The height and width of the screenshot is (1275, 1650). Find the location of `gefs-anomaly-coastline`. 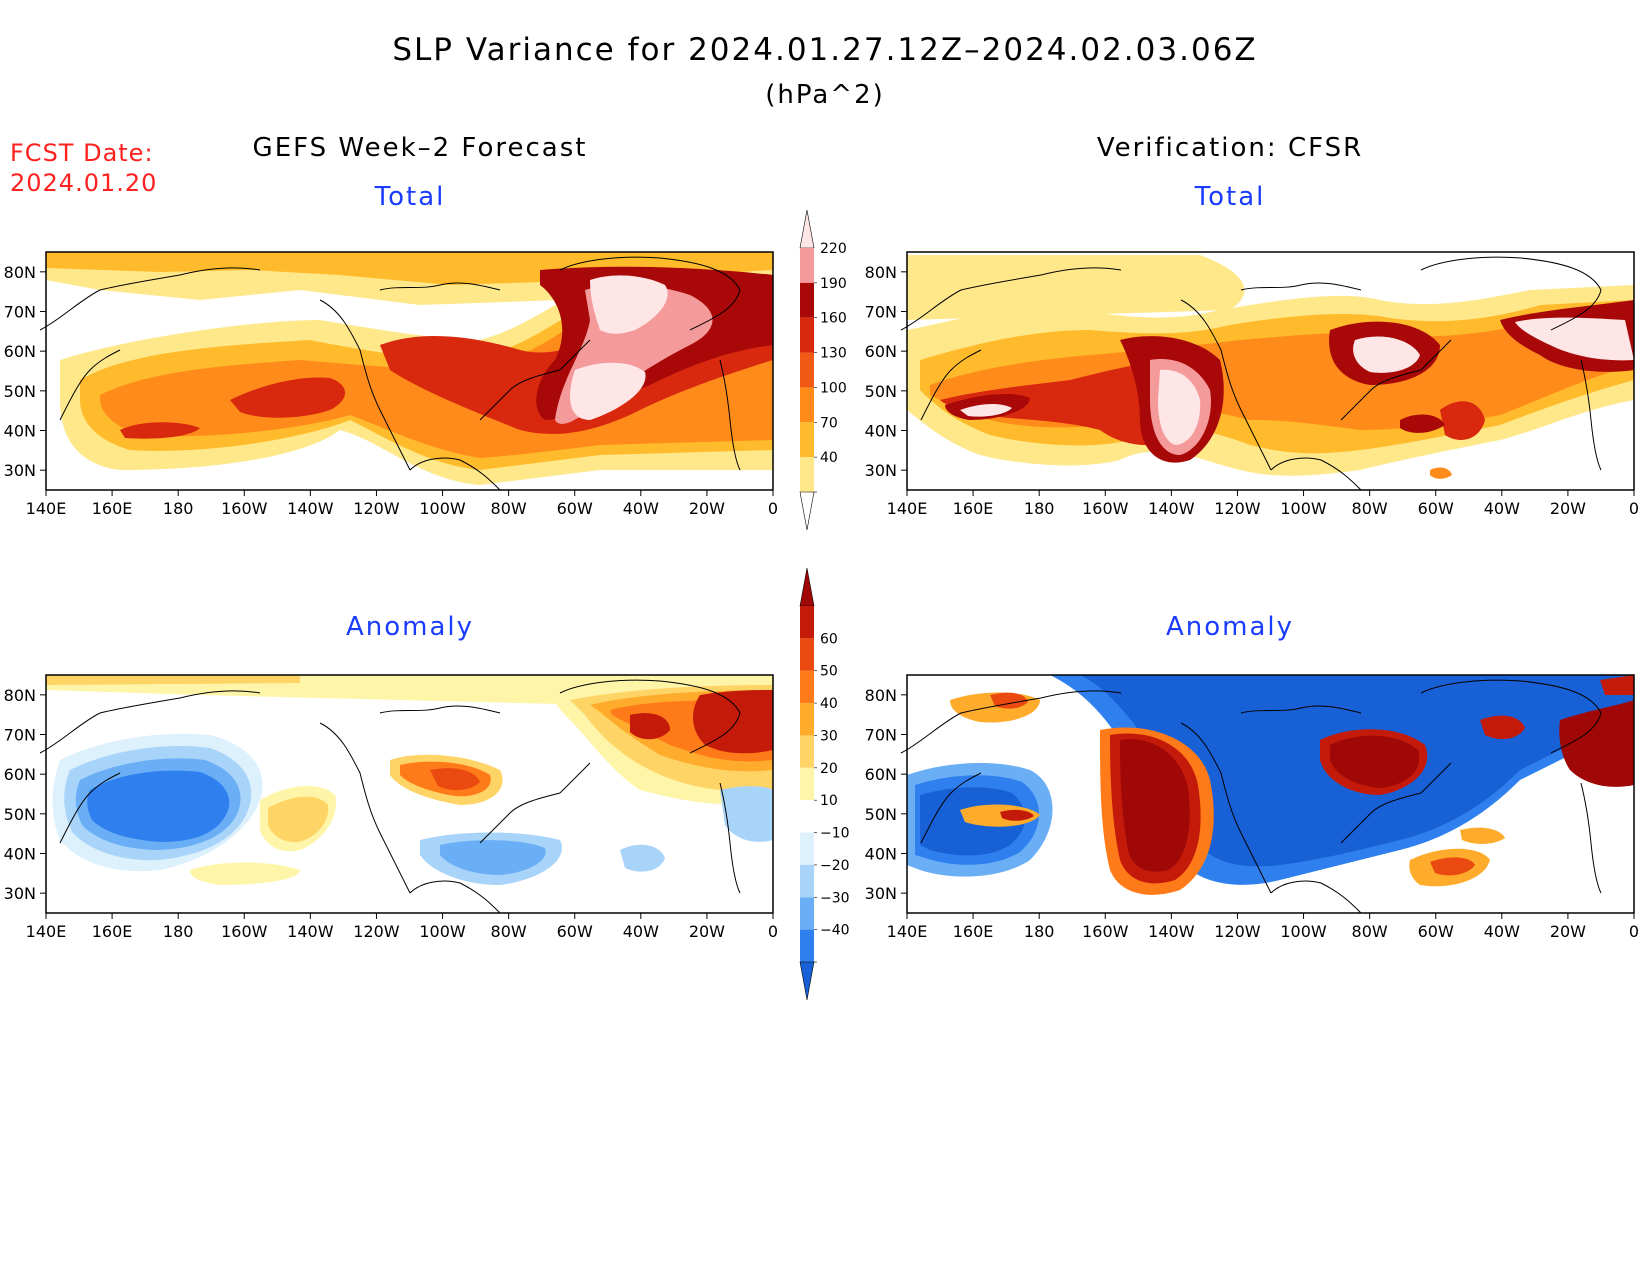

gefs-anomaly-coastline is located at coordinates (390, 796).